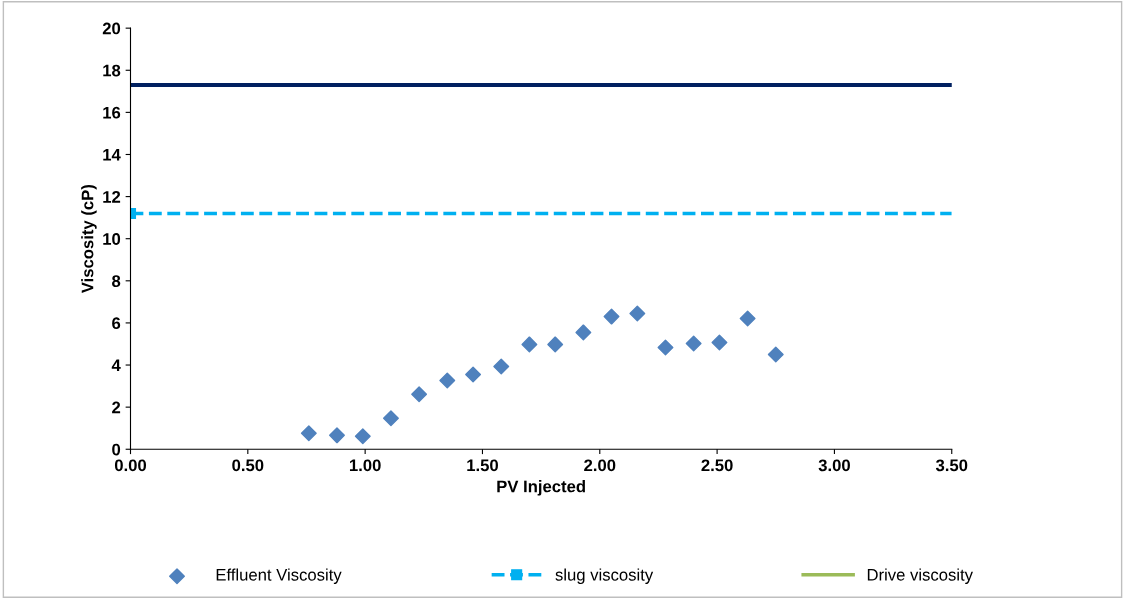 The image size is (1125, 599). Describe the element at coordinates (365, 465) in the screenshot. I see `x-tick-label: 1.00` at that location.